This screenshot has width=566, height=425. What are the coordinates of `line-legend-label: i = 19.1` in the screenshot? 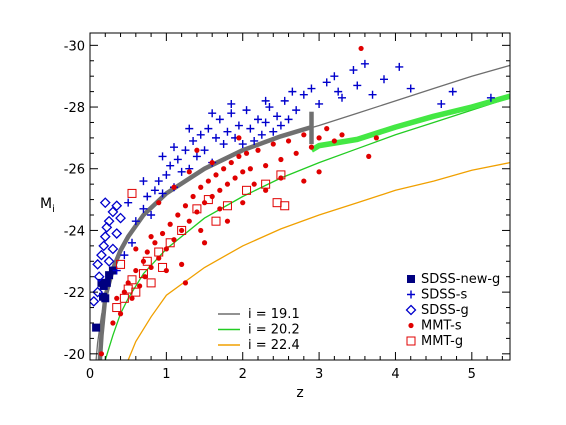 It's located at (274, 314).